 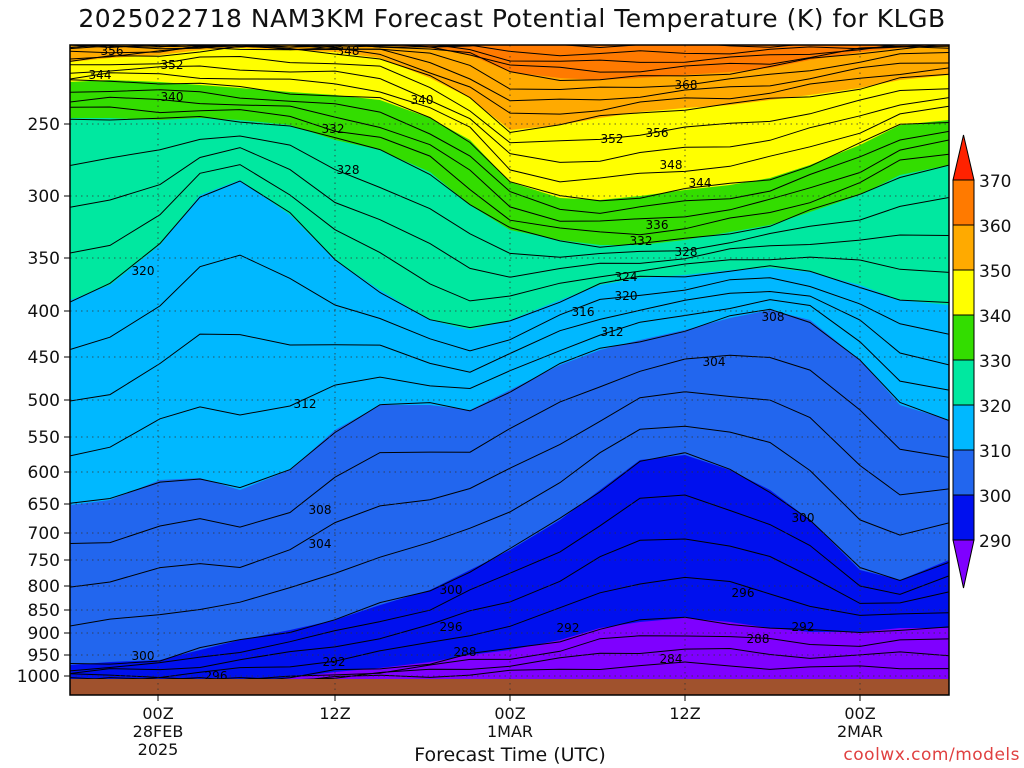 I want to click on contour-label: 368, so click(x=686, y=85).